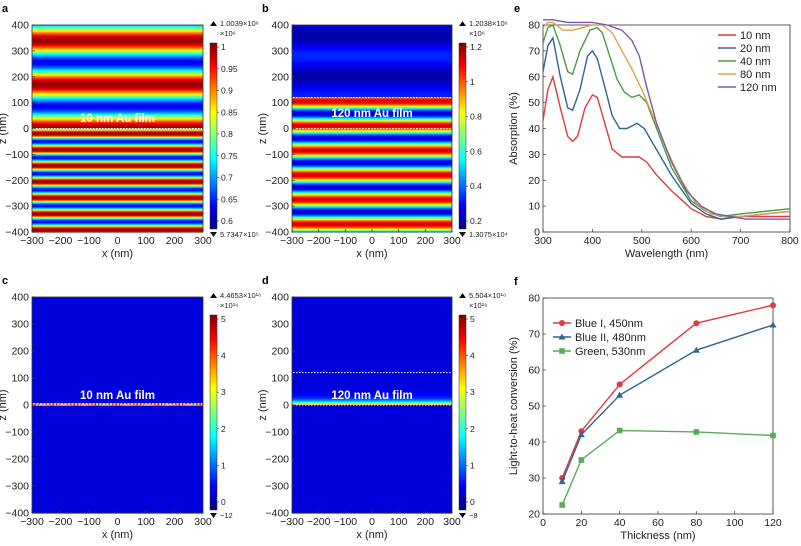  Describe the element at coordinates (263, 404) in the screenshot. I see `z-axis-label: z (nm)` at that location.